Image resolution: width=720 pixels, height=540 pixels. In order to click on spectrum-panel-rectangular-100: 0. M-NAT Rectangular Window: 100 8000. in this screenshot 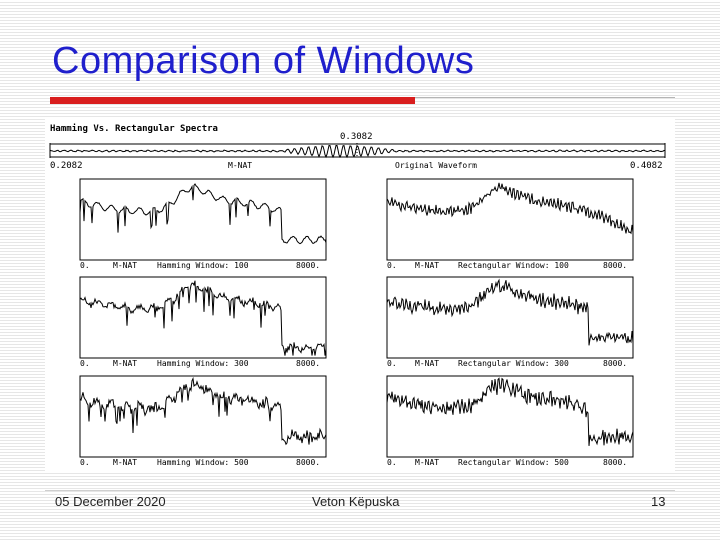, I will do `click(510, 224)`.